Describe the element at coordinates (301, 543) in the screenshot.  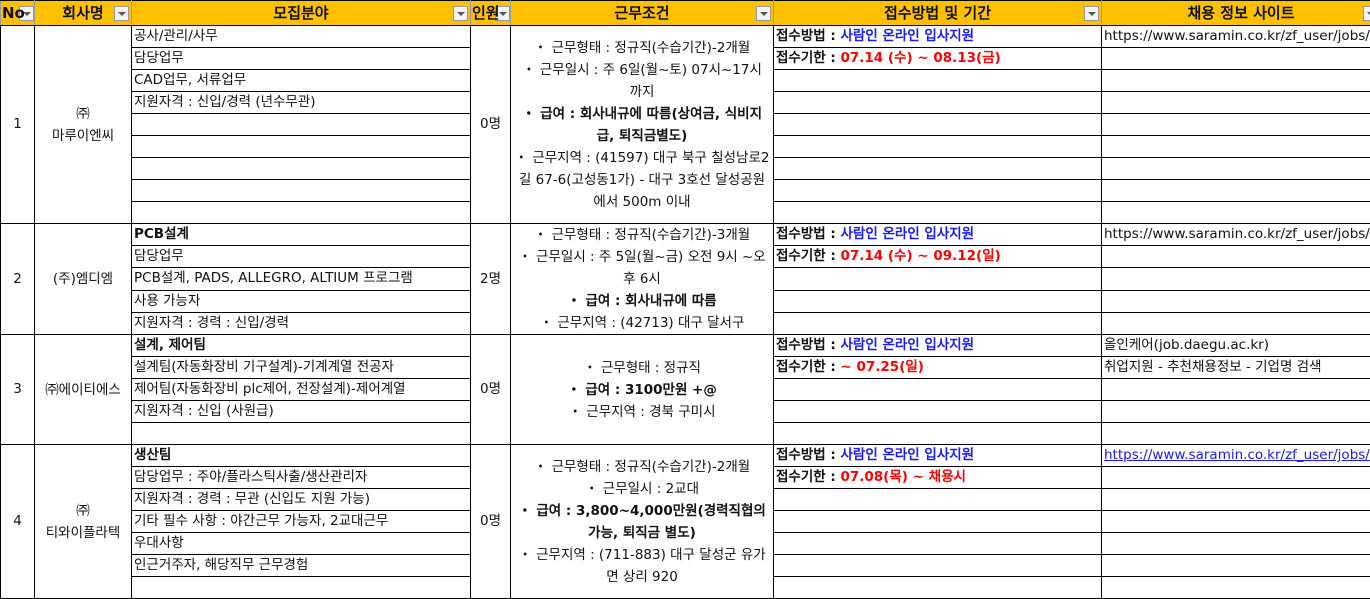
I see `position-cell: 우대사항` at that location.